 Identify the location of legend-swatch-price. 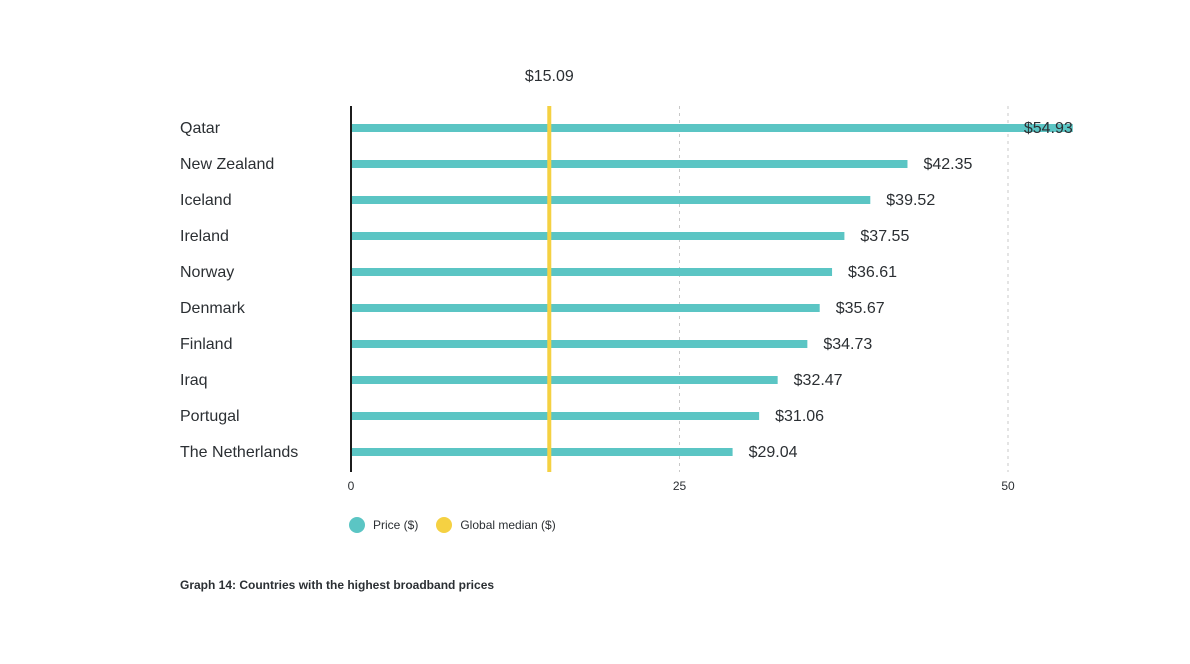
(357, 525).